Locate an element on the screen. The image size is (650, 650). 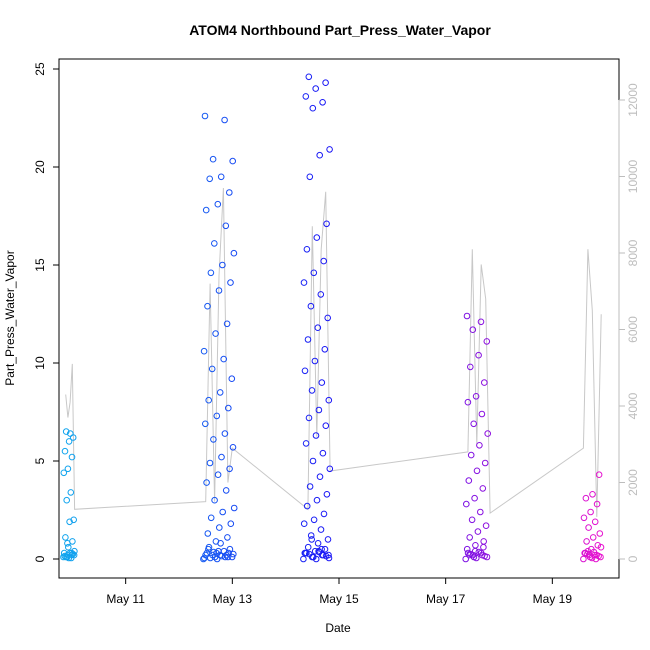
x-axis-label: Date is located at coordinates (338, 628).